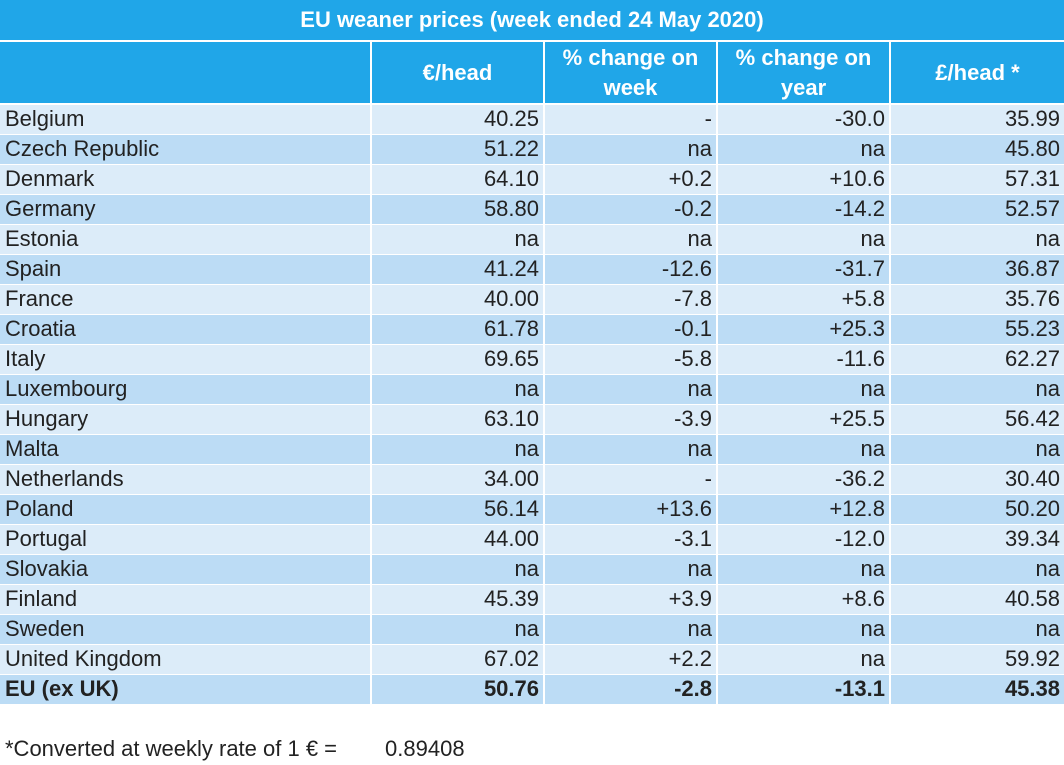 The image size is (1064, 765). Describe the element at coordinates (804, 329) in the screenshot. I see `cell-change-year: +25.3` at that location.